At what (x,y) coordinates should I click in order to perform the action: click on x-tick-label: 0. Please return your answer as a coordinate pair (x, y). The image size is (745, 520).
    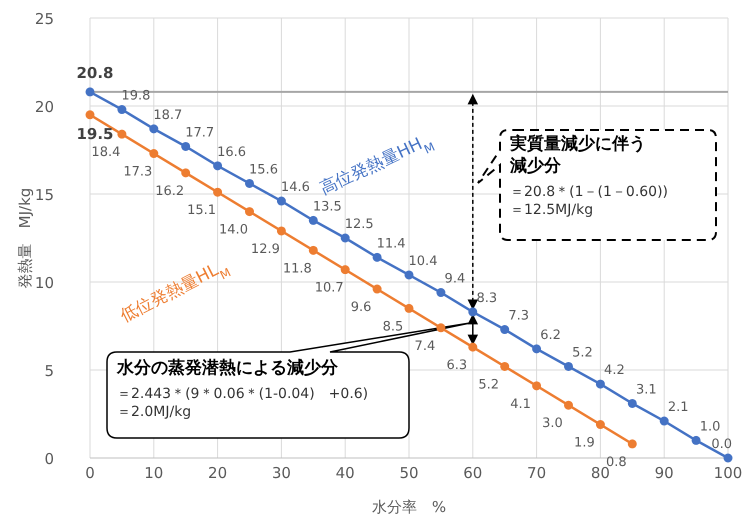
    Looking at the image, I should click on (90, 473).